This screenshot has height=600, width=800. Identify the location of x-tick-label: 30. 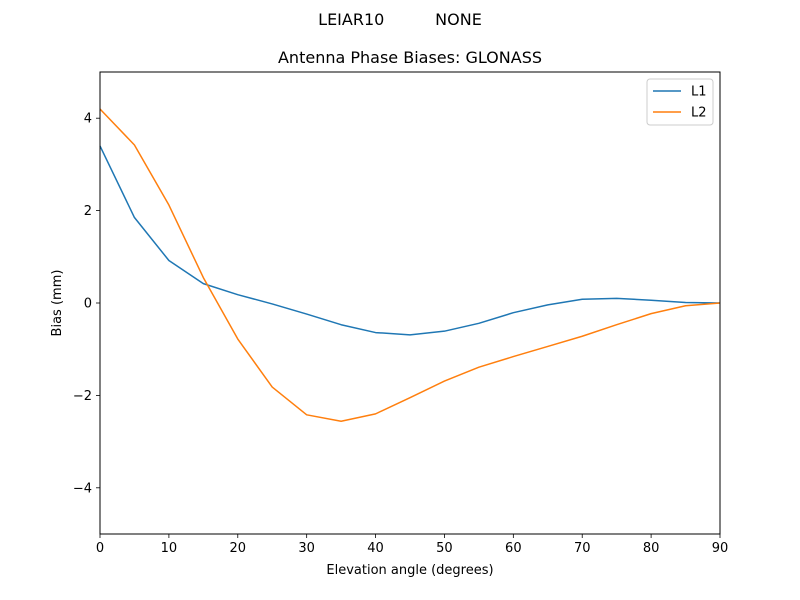
(306, 548).